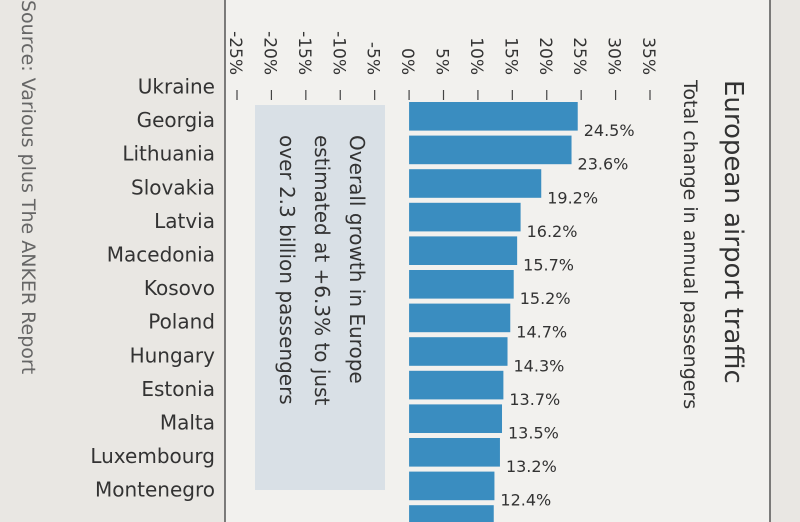 Image resolution: width=800 pixels, height=522 pixels. What do you see at coordinates (572, 197) in the screenshot?
I see `value-label: 19.2%` at bounding box center [572, 197].